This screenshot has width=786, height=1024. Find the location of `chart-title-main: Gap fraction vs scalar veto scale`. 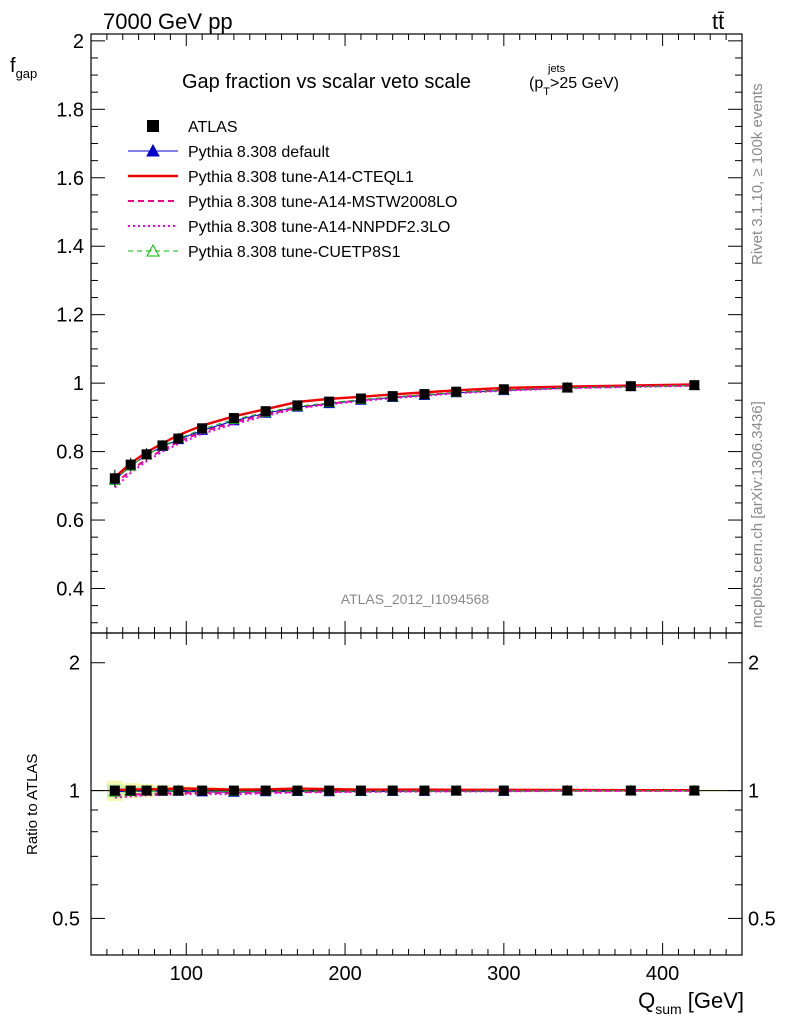

chart-title-main: Gap fraction vs scalar veto scale is located at coordinates (326, 82).